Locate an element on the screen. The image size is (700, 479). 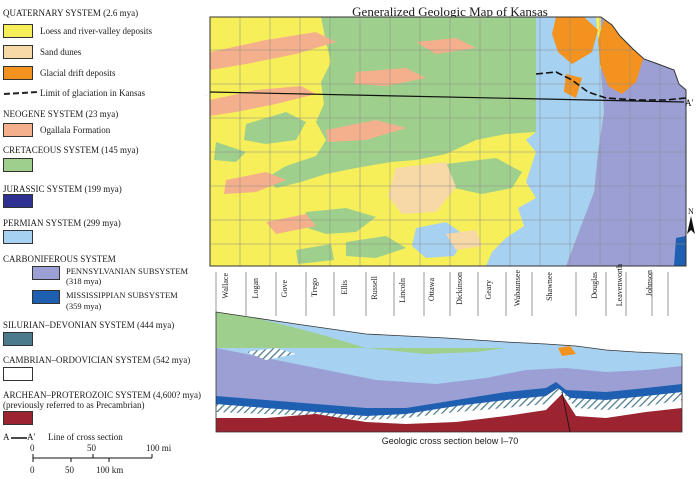
county-label-russell: Russell is located at coordinates (374, 288).